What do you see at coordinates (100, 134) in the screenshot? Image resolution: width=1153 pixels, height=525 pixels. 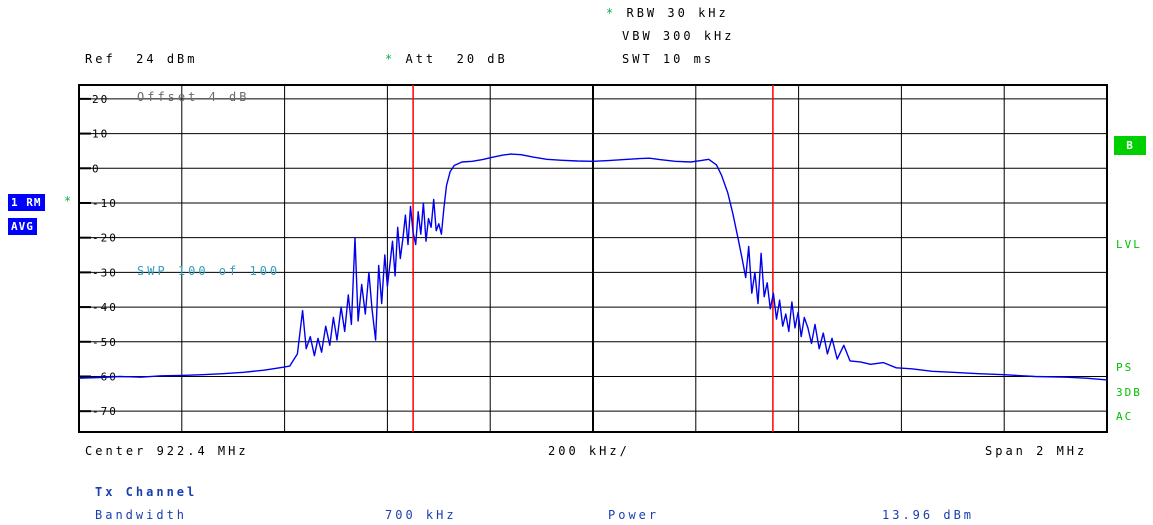 I see `y-tick-label: 10` at bounding box center [100, 134].